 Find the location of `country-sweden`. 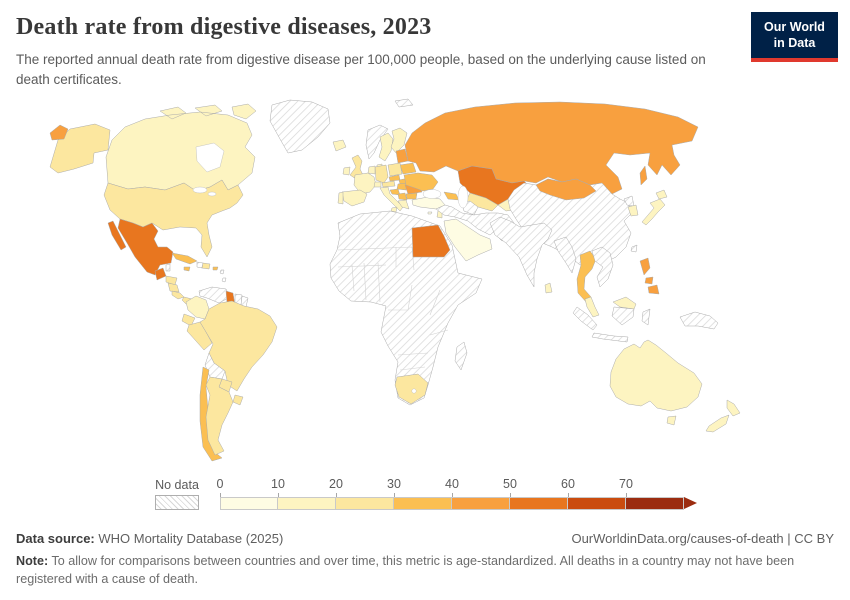

country-sweden is located at coordinates (386, 147).